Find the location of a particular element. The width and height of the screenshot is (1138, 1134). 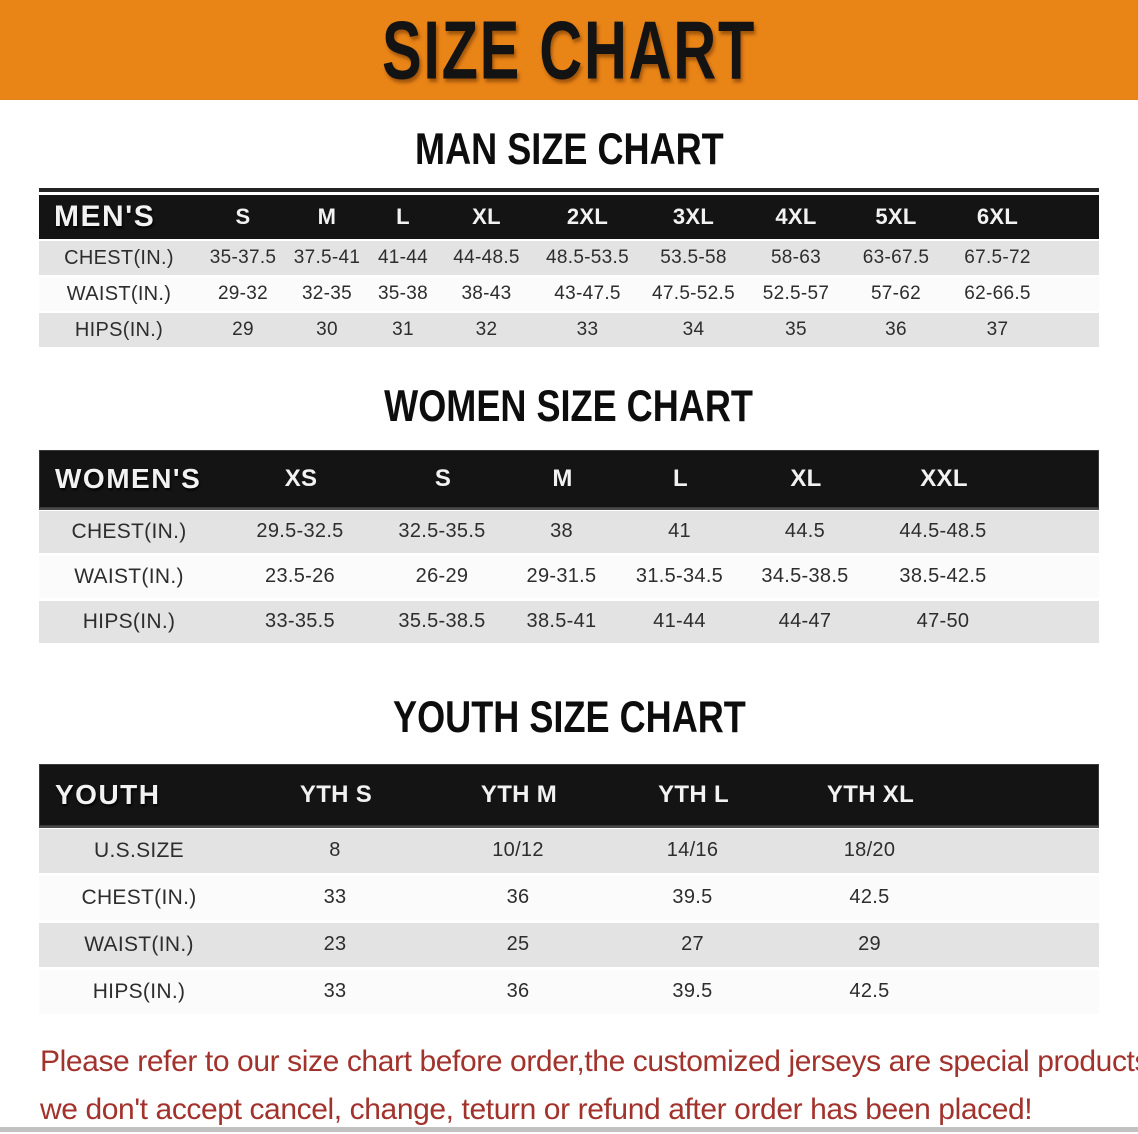

men-chest-value: 67.5-72 is located at coordinates (997, 258).